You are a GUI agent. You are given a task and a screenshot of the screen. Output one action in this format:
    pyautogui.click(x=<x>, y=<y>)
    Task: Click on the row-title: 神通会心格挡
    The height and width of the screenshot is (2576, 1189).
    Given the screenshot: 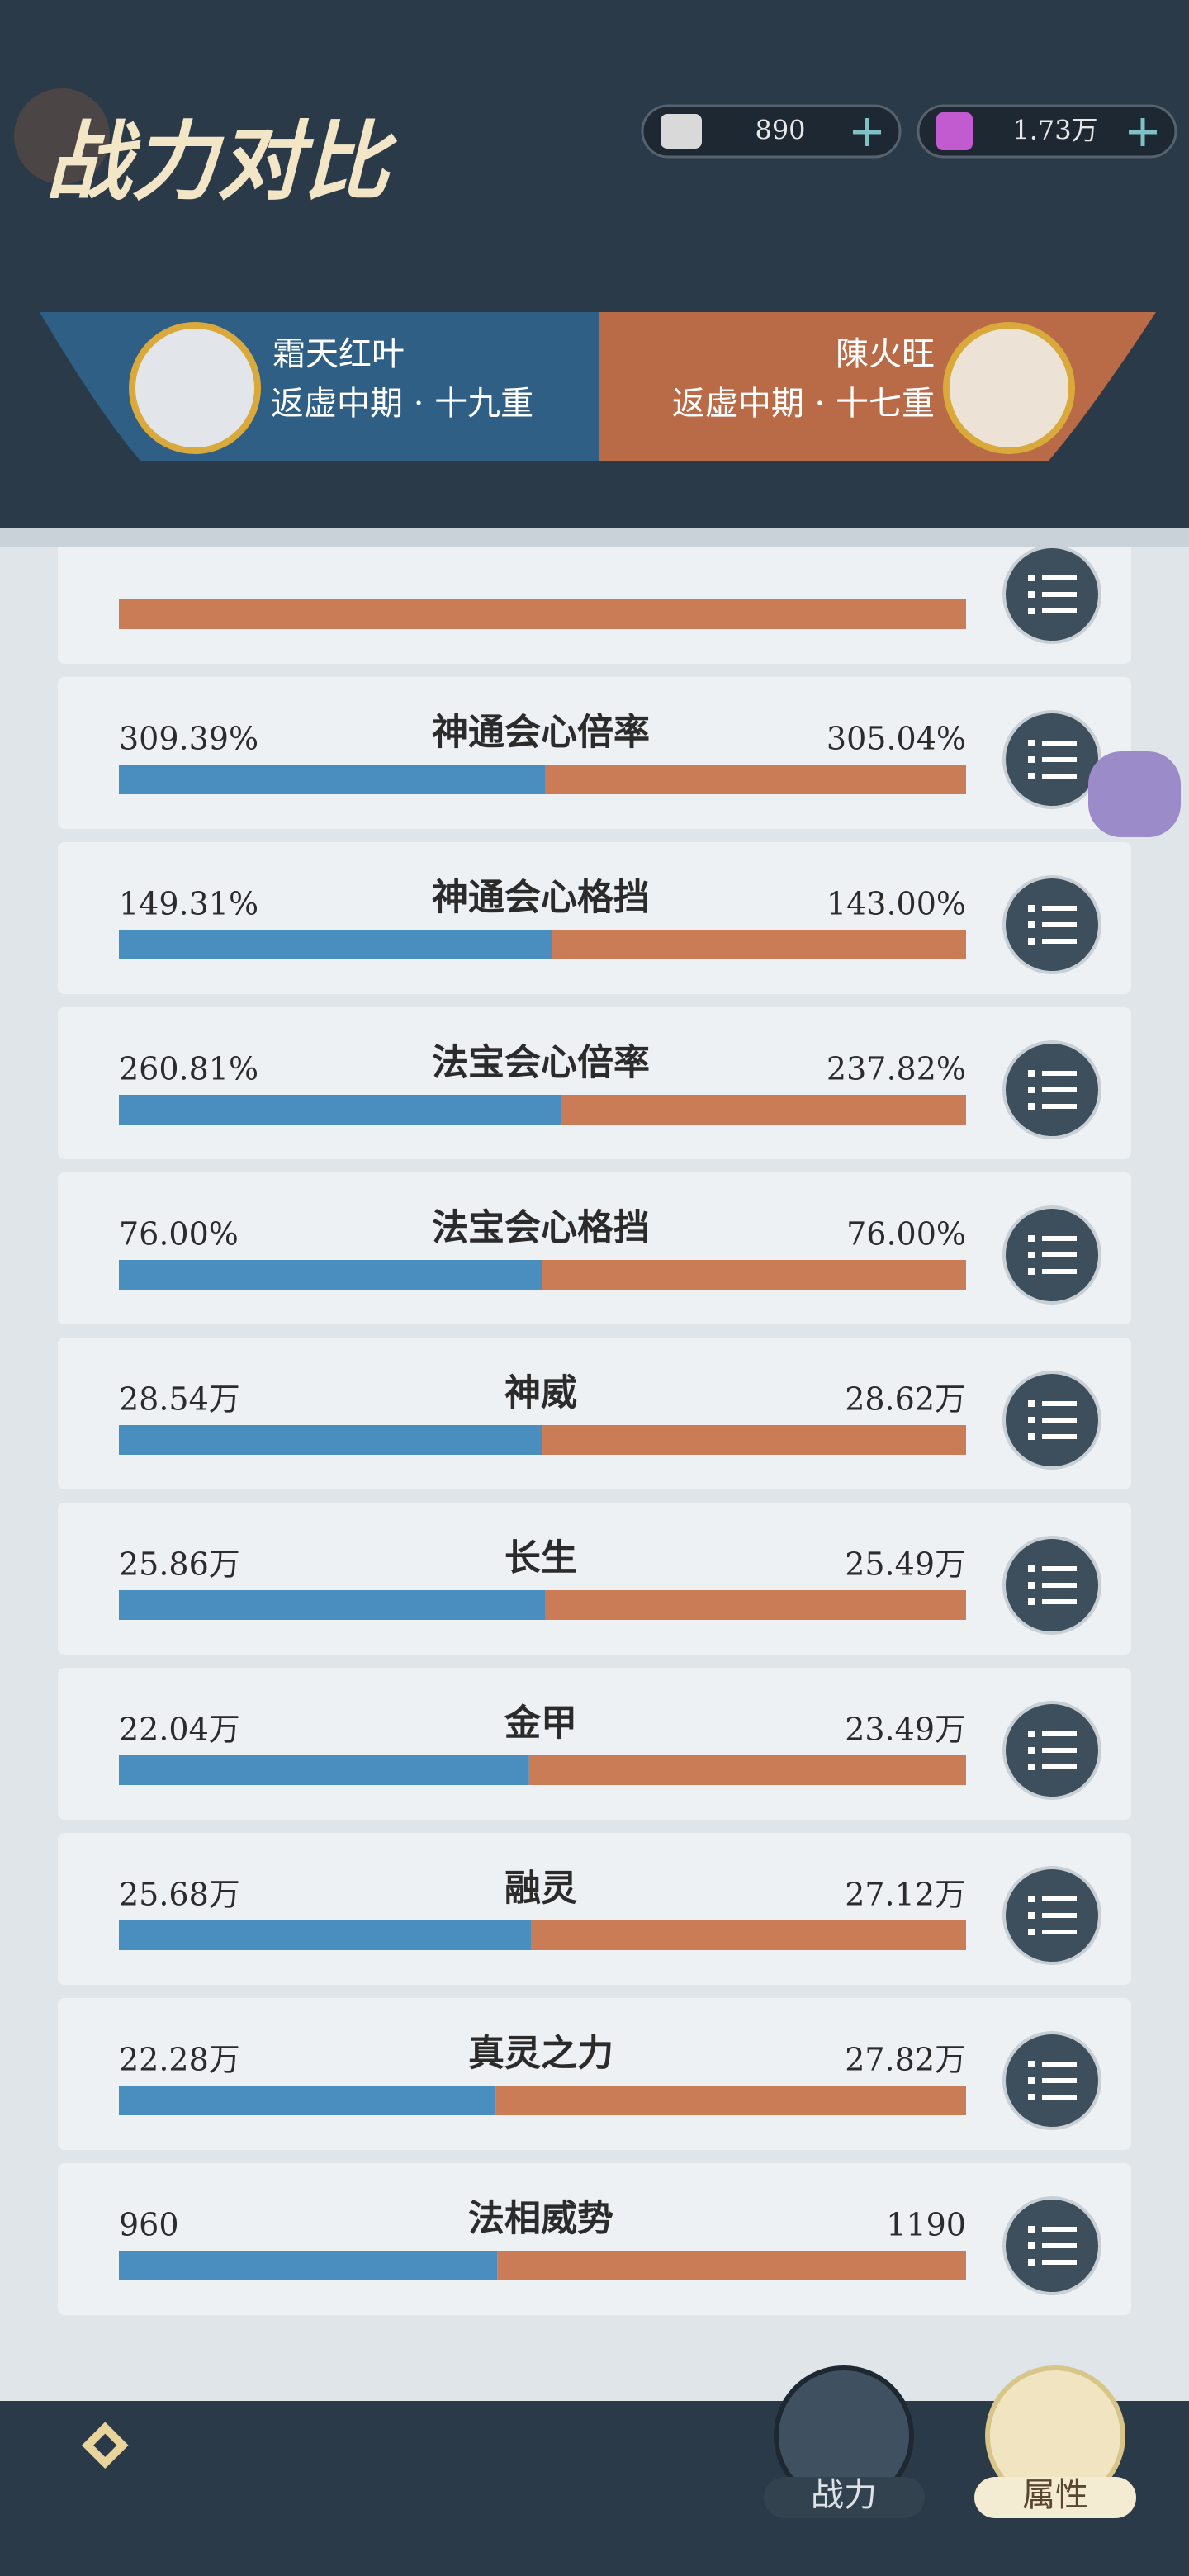 What is the action you would take?
    pyautogui.click(x=541, y=898)
    